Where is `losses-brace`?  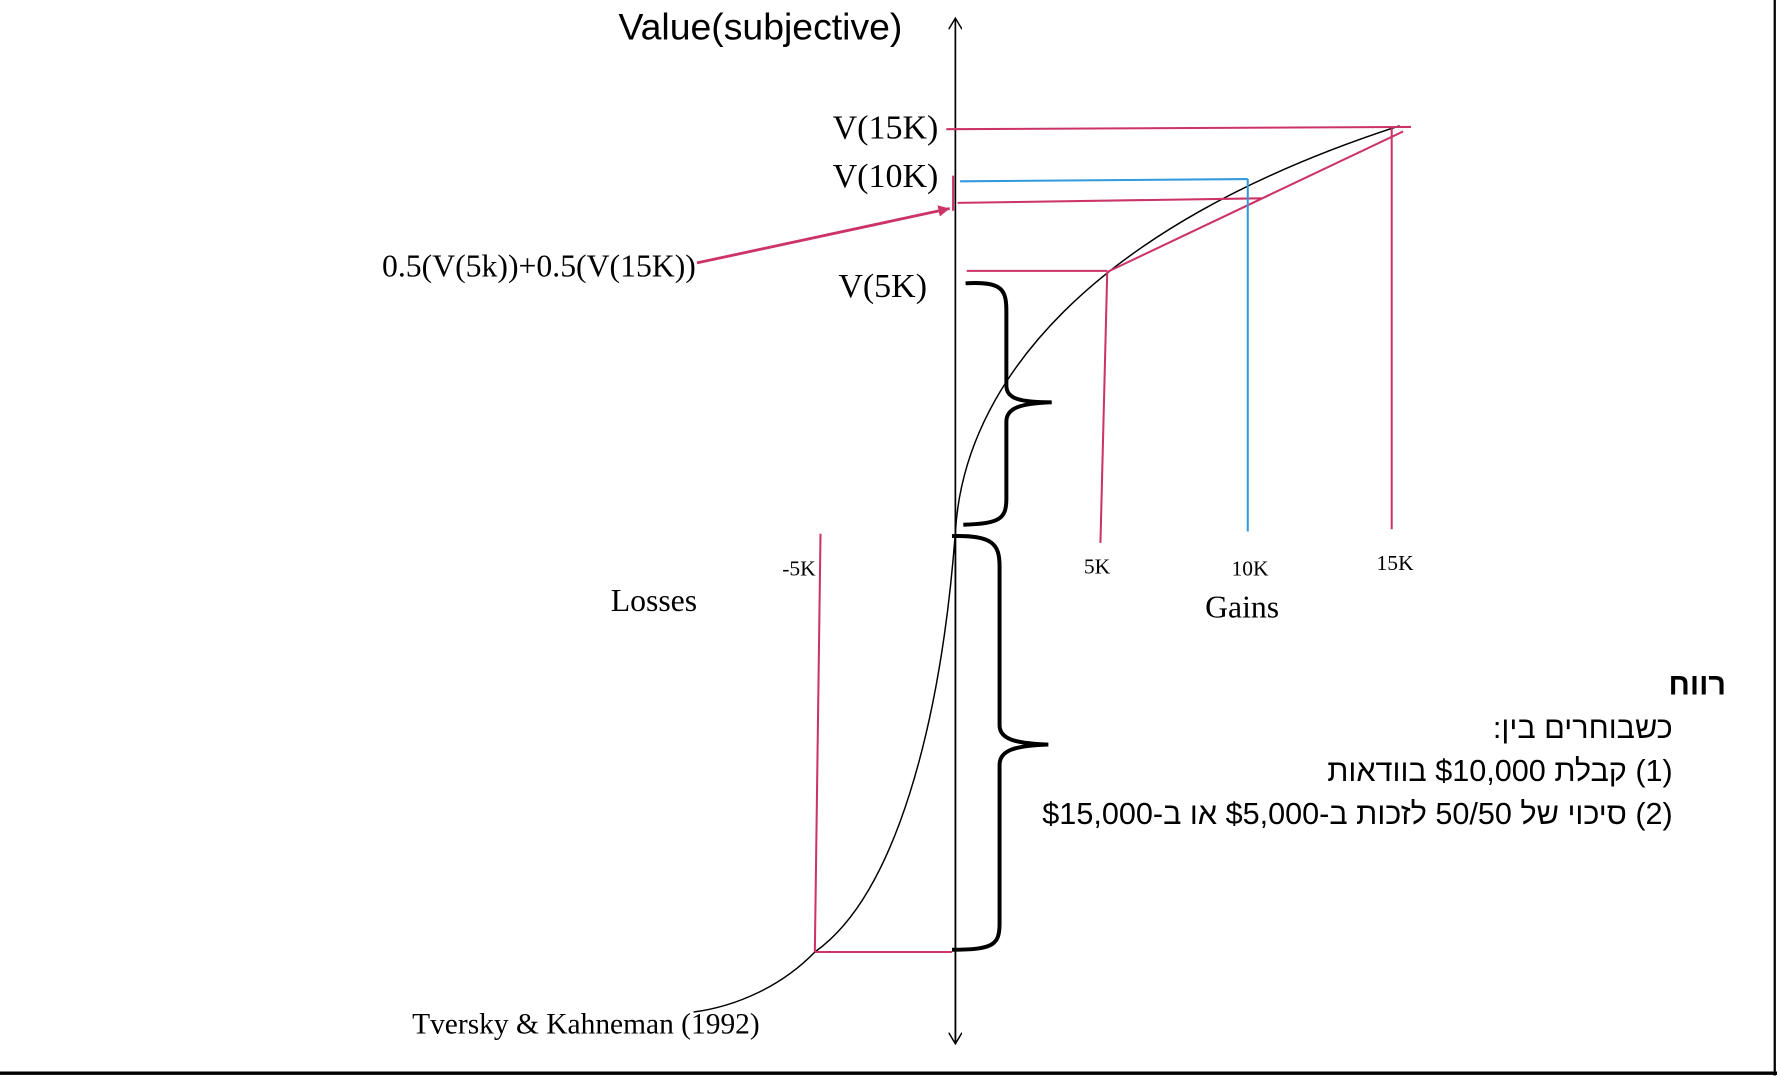
losses-brace is located at coordinates (1000, 743).